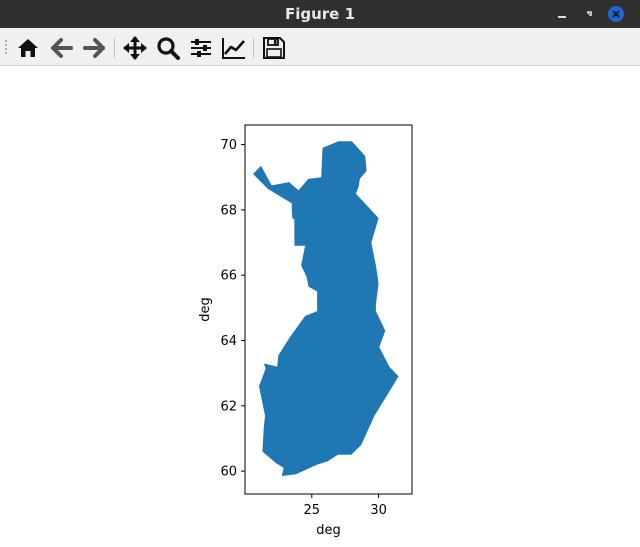 This screenshot has height=547, width=640. I want to click on move-icon, so click(135, 48).